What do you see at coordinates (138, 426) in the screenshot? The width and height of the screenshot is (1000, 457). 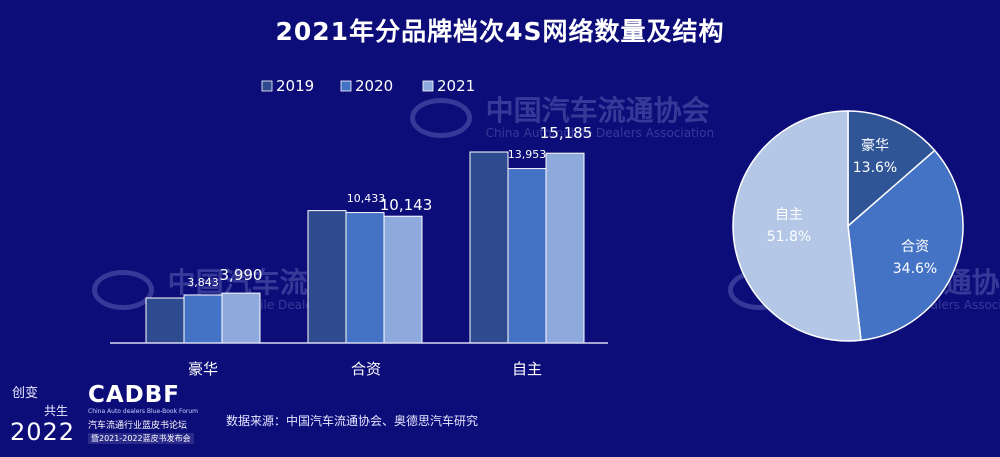 I see `logo-cn-name: 汽车流通行业蓝皮书论坛` at bounding box center [138, 426].